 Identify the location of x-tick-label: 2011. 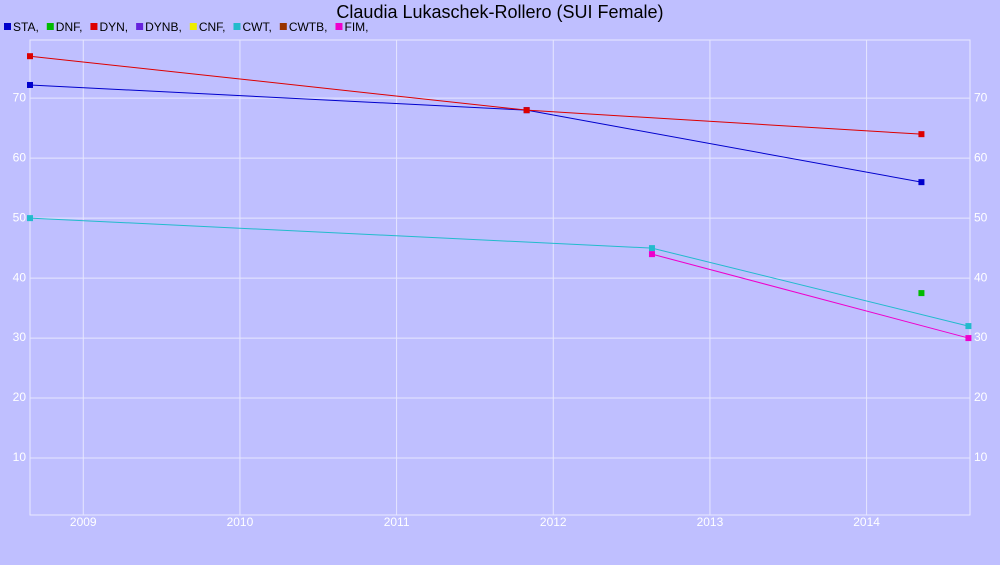
(397, 522).